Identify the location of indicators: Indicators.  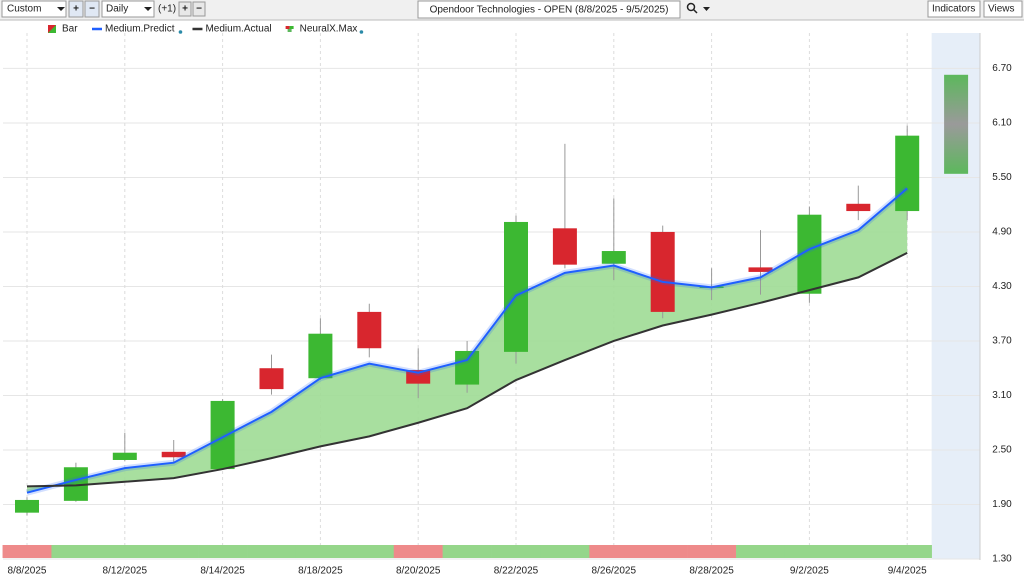
(953, 9).